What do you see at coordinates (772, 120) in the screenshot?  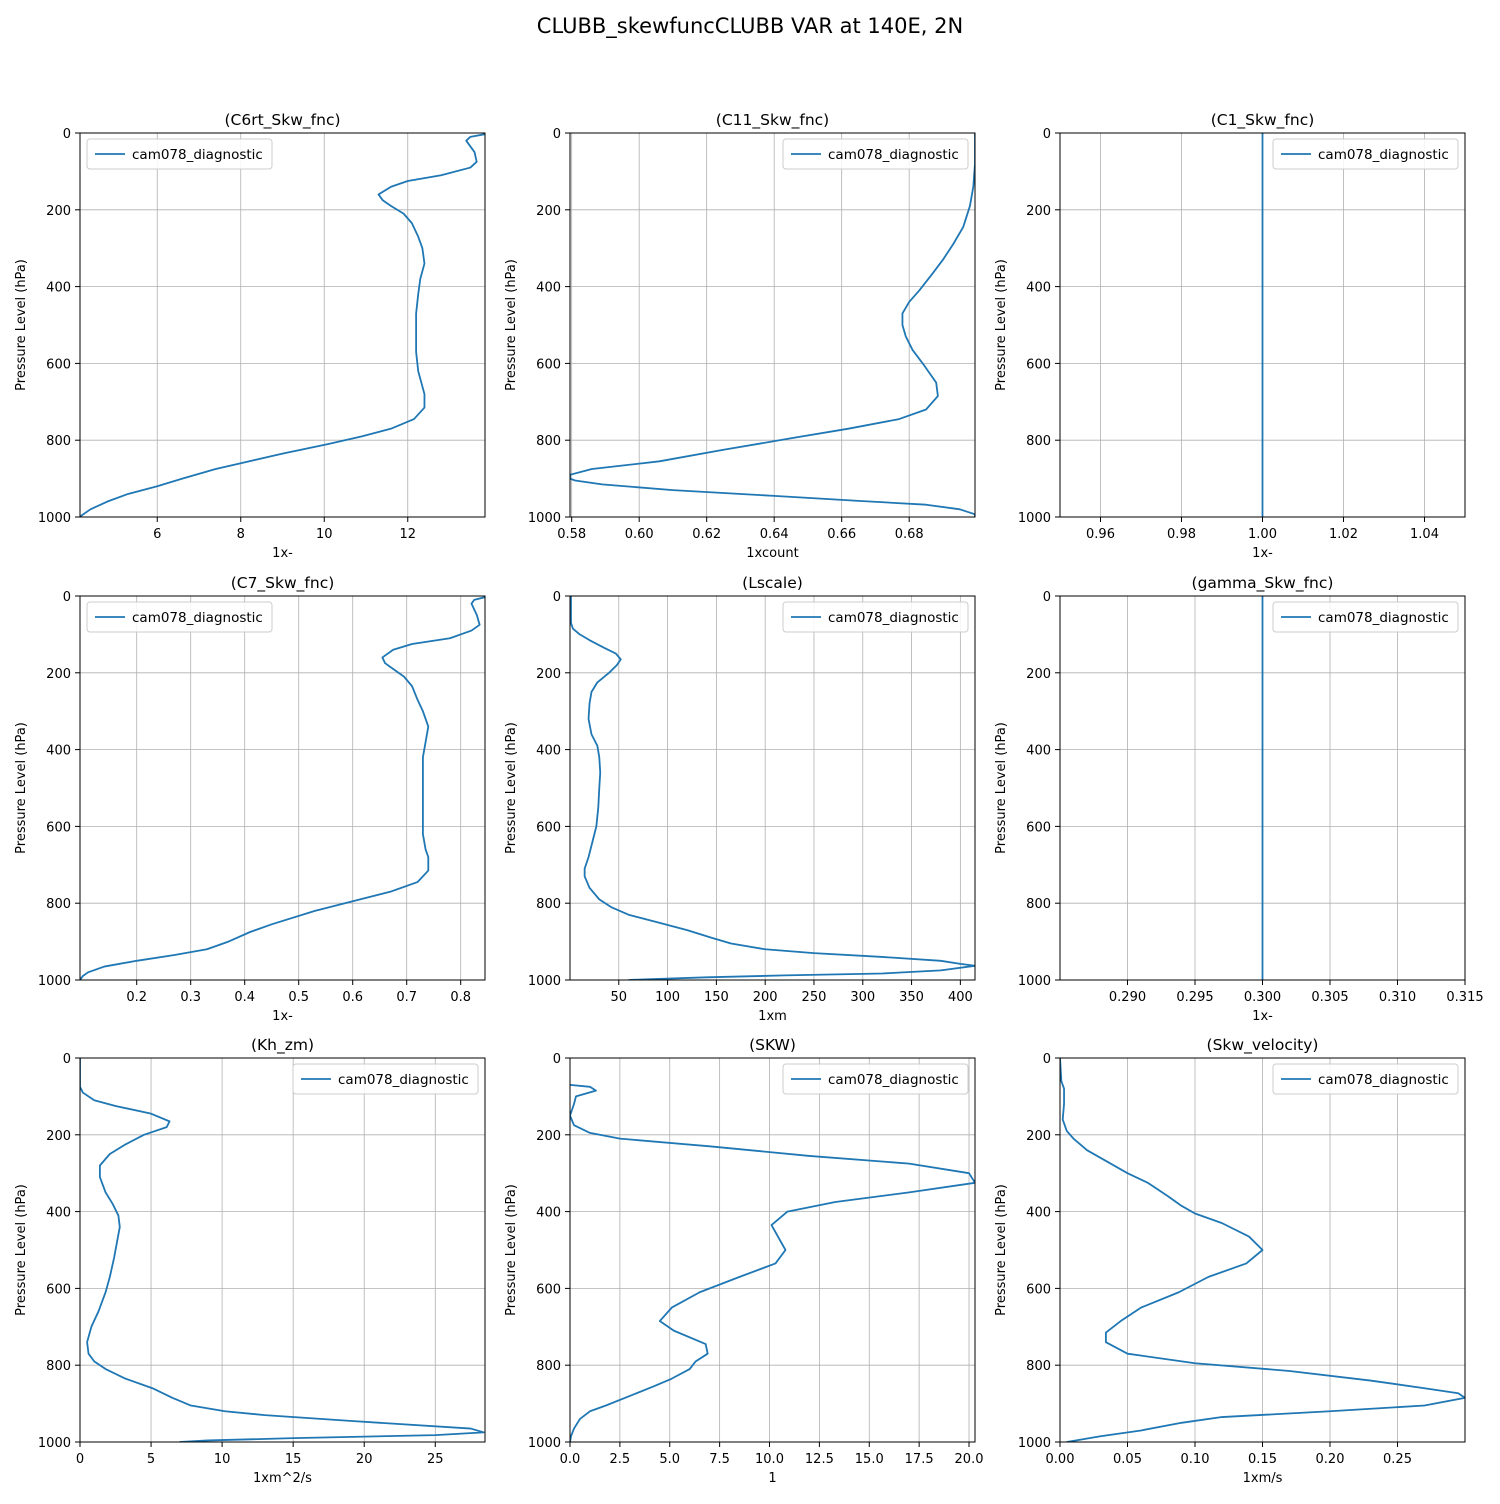 I see `subplot-title: (C11_Skw_fnc)` at bounding box center [772, 120].